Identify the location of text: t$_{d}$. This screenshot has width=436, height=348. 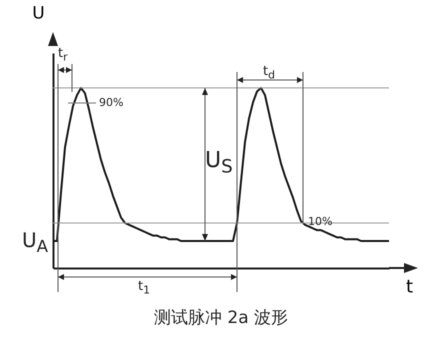
(269, 73).